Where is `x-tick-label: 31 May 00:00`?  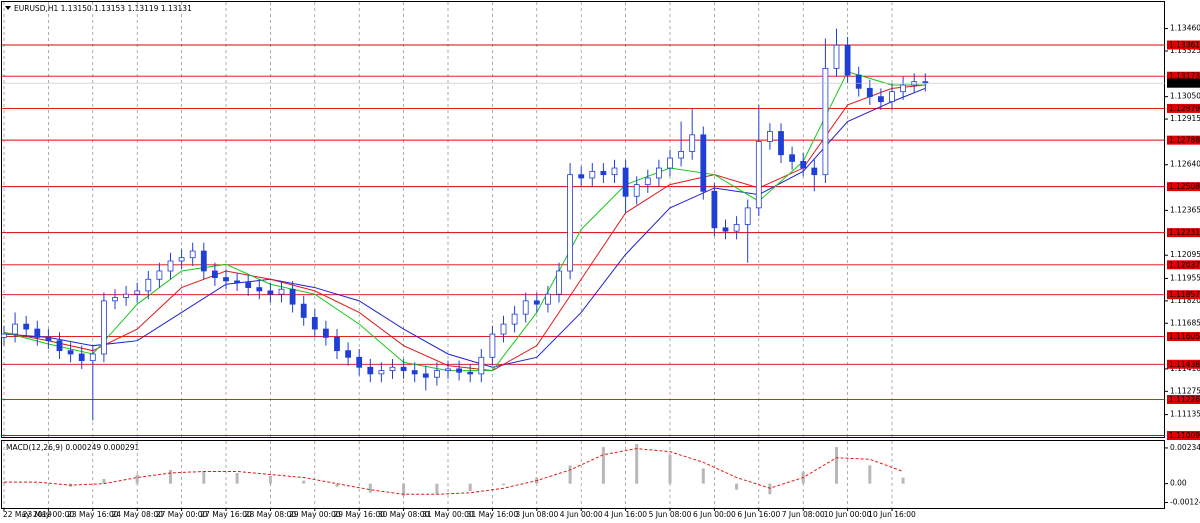 x-tick-label: 31 May 00:00 is located at coordinates (448, 514).